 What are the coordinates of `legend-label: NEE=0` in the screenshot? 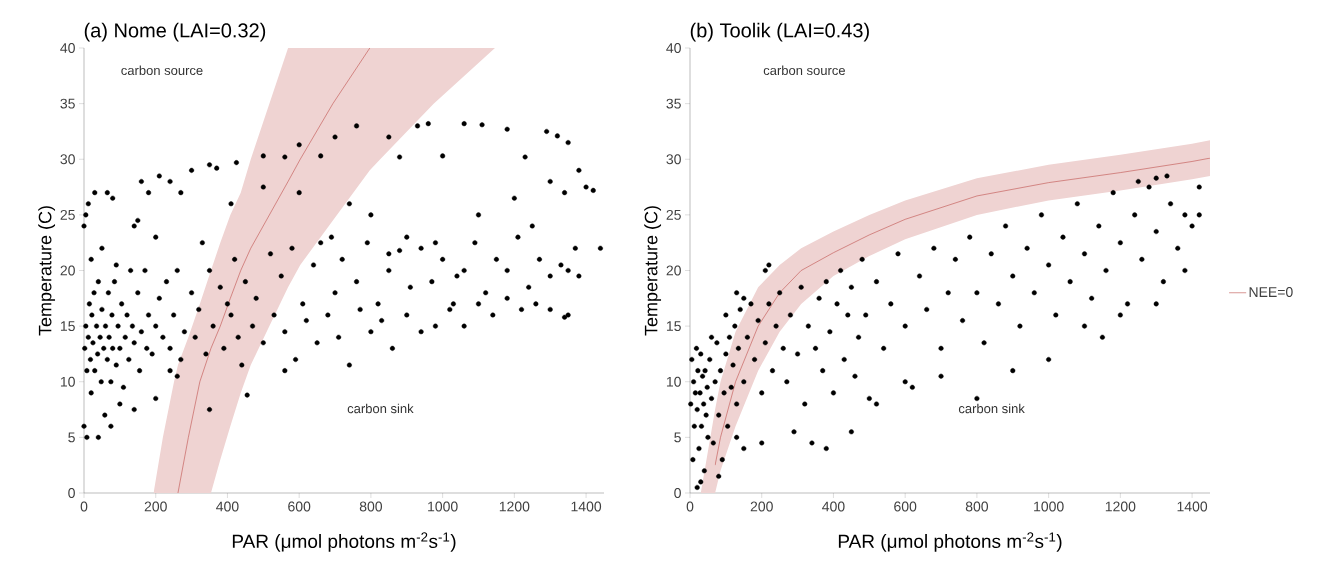 It's located at (1271, 292).